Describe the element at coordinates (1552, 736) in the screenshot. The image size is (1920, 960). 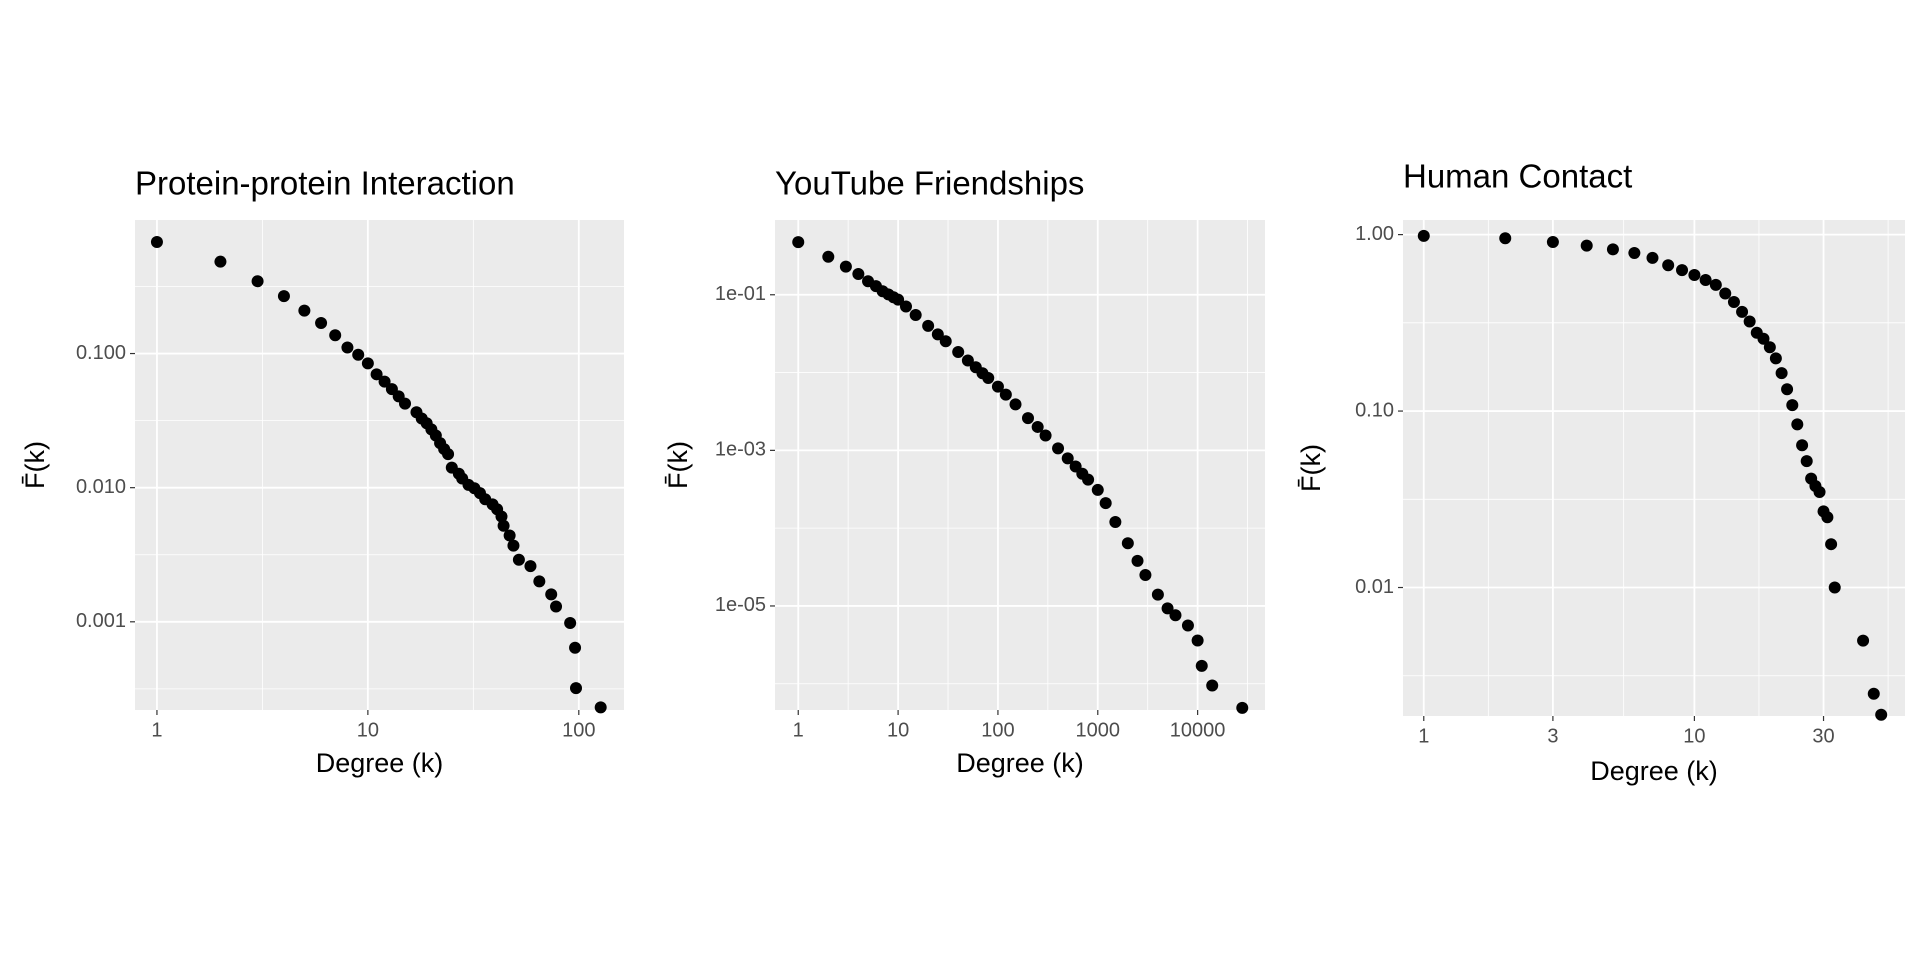
I see `x-tick-label: 3` at that location.